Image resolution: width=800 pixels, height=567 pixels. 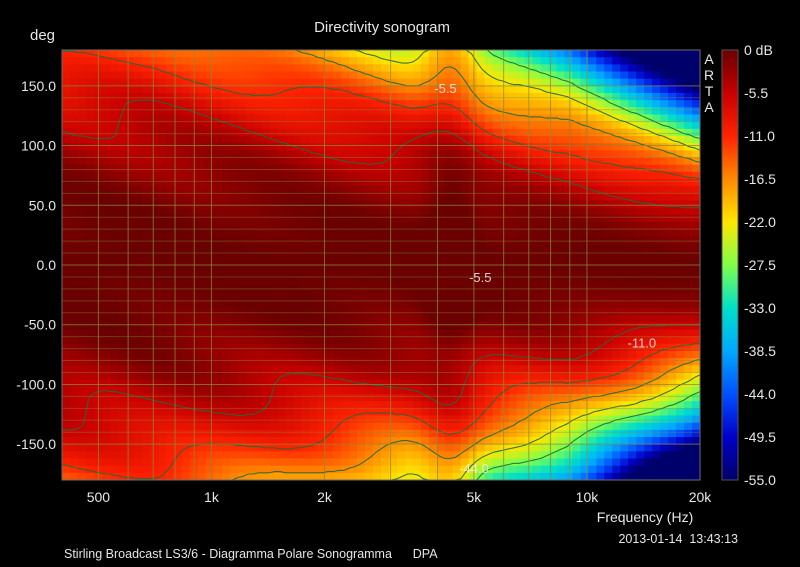 What do you see at coordinates (645, 517) in the screenshot?
I see `x-axis-label: Frequency (Hz)` at bounding box center [645, 517].